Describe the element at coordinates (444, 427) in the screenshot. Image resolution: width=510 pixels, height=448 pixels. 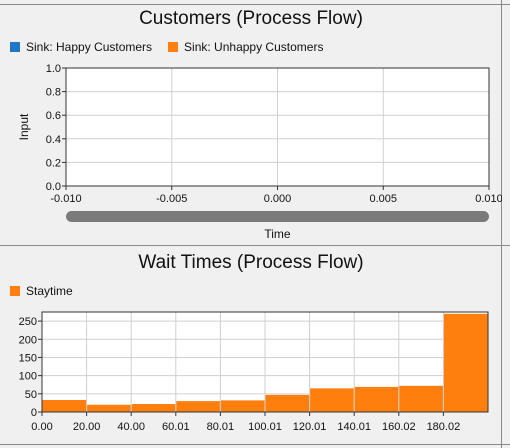
I see `wait-times-x-tick-label: 180.02` at that location.